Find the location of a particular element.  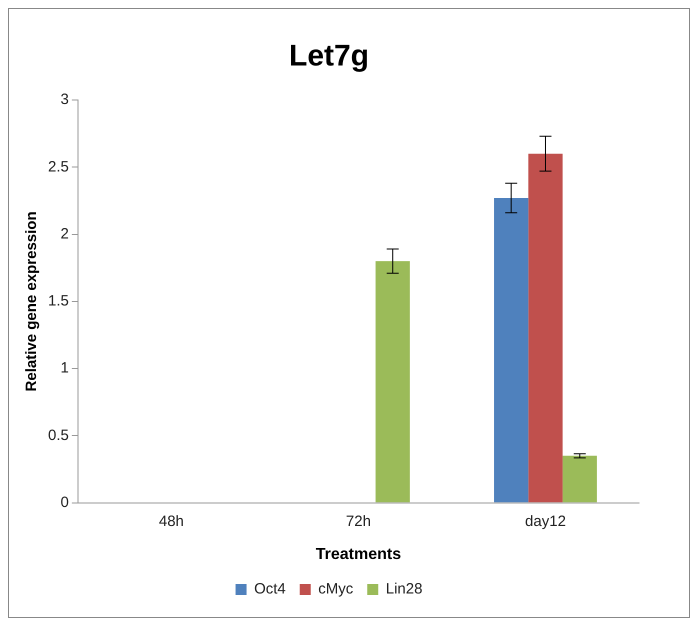

x-axis-title: Treatments is located at coordinates (359, 554).